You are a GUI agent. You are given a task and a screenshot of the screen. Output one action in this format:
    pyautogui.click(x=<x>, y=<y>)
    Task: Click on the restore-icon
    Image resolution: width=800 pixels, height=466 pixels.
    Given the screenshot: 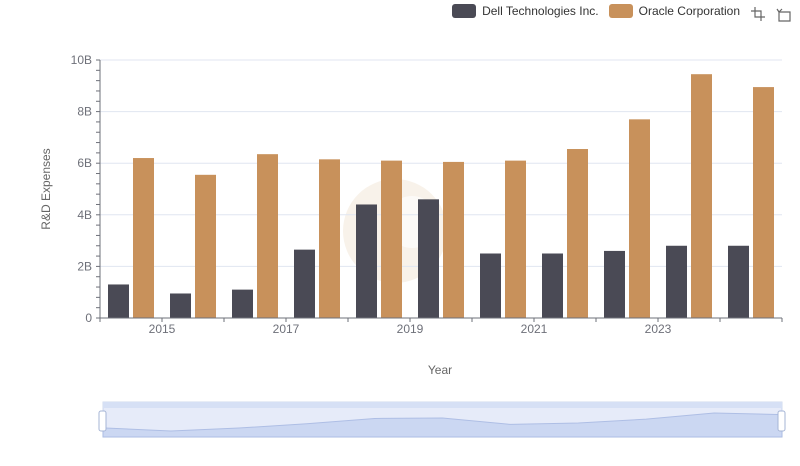 What is the action you would take?
    pyautogui.click(x=784, y=14)
    